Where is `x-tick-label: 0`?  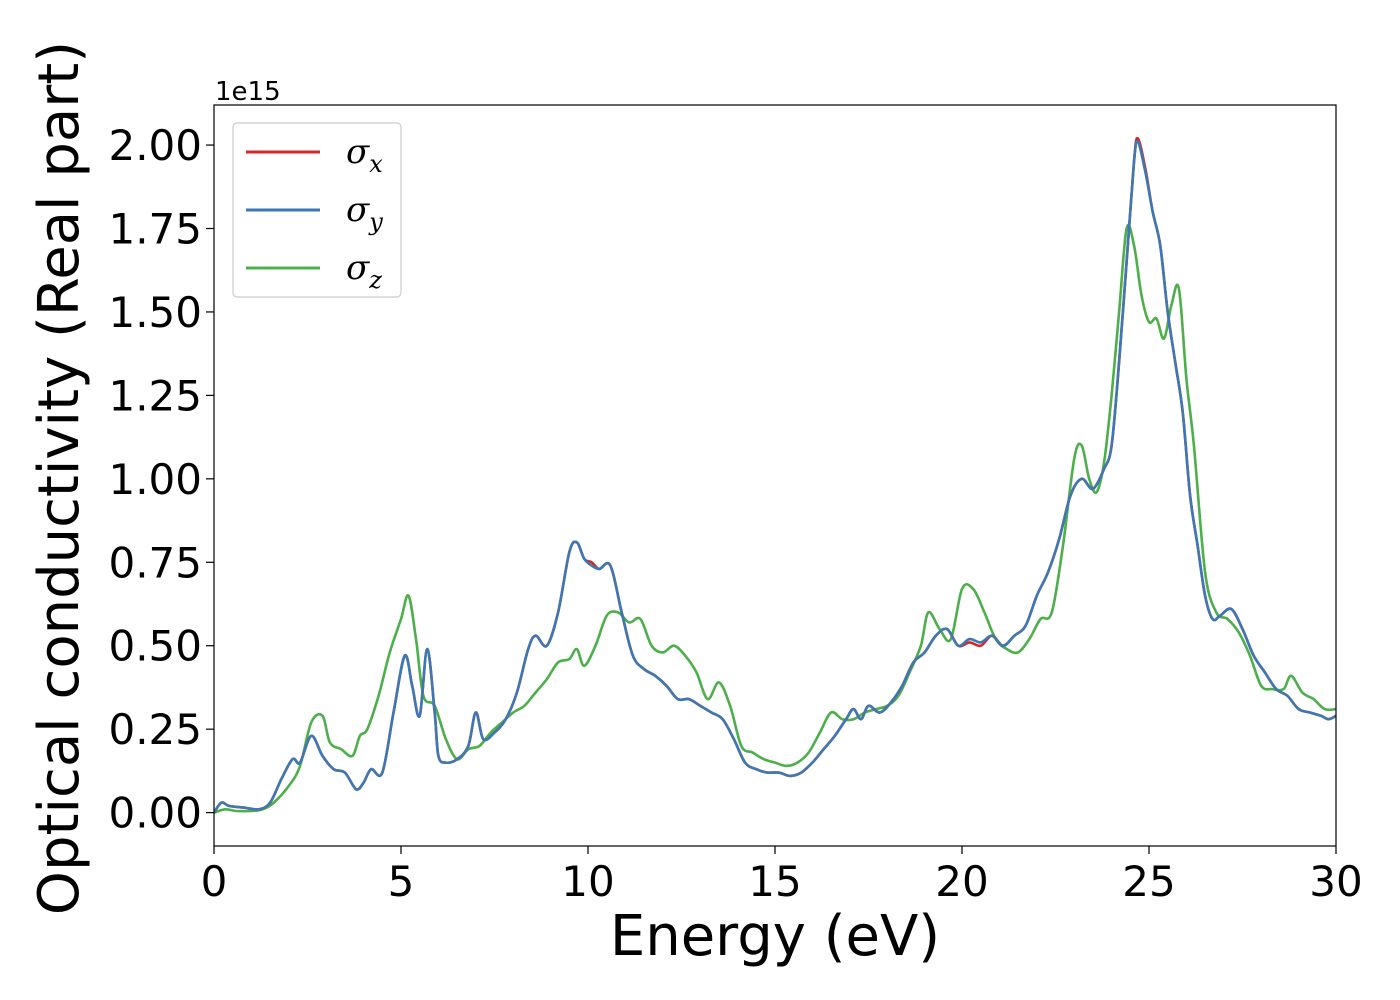
x-tick-label: 0 is located at coordinates (214, 881).